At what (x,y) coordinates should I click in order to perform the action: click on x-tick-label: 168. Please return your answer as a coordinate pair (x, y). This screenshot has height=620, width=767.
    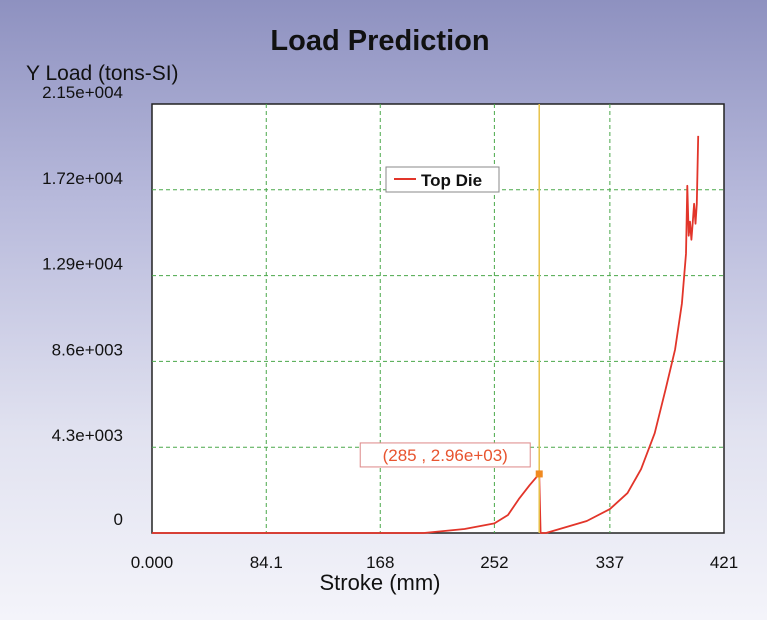
    Looking at the image, I should click on (380, 562).